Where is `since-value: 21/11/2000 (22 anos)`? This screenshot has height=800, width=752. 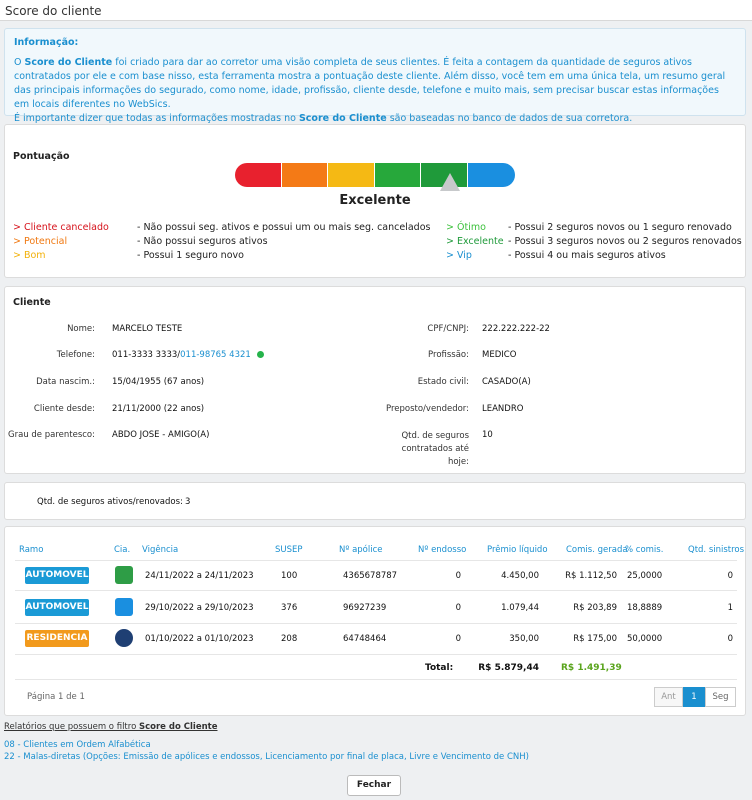
since-value: 21/11/2000 (22 anos) is located at coordinates (158, 409).